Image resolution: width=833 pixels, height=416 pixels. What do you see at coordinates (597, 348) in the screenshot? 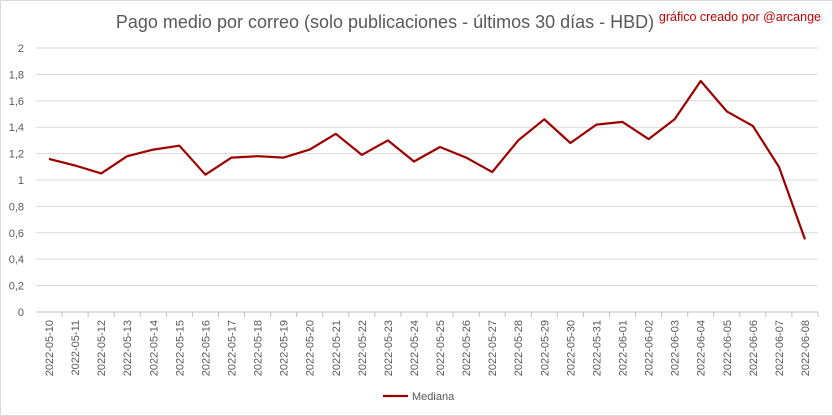
I see `x-tick-label: 2022-05-31` at bounding box center [597, 348].